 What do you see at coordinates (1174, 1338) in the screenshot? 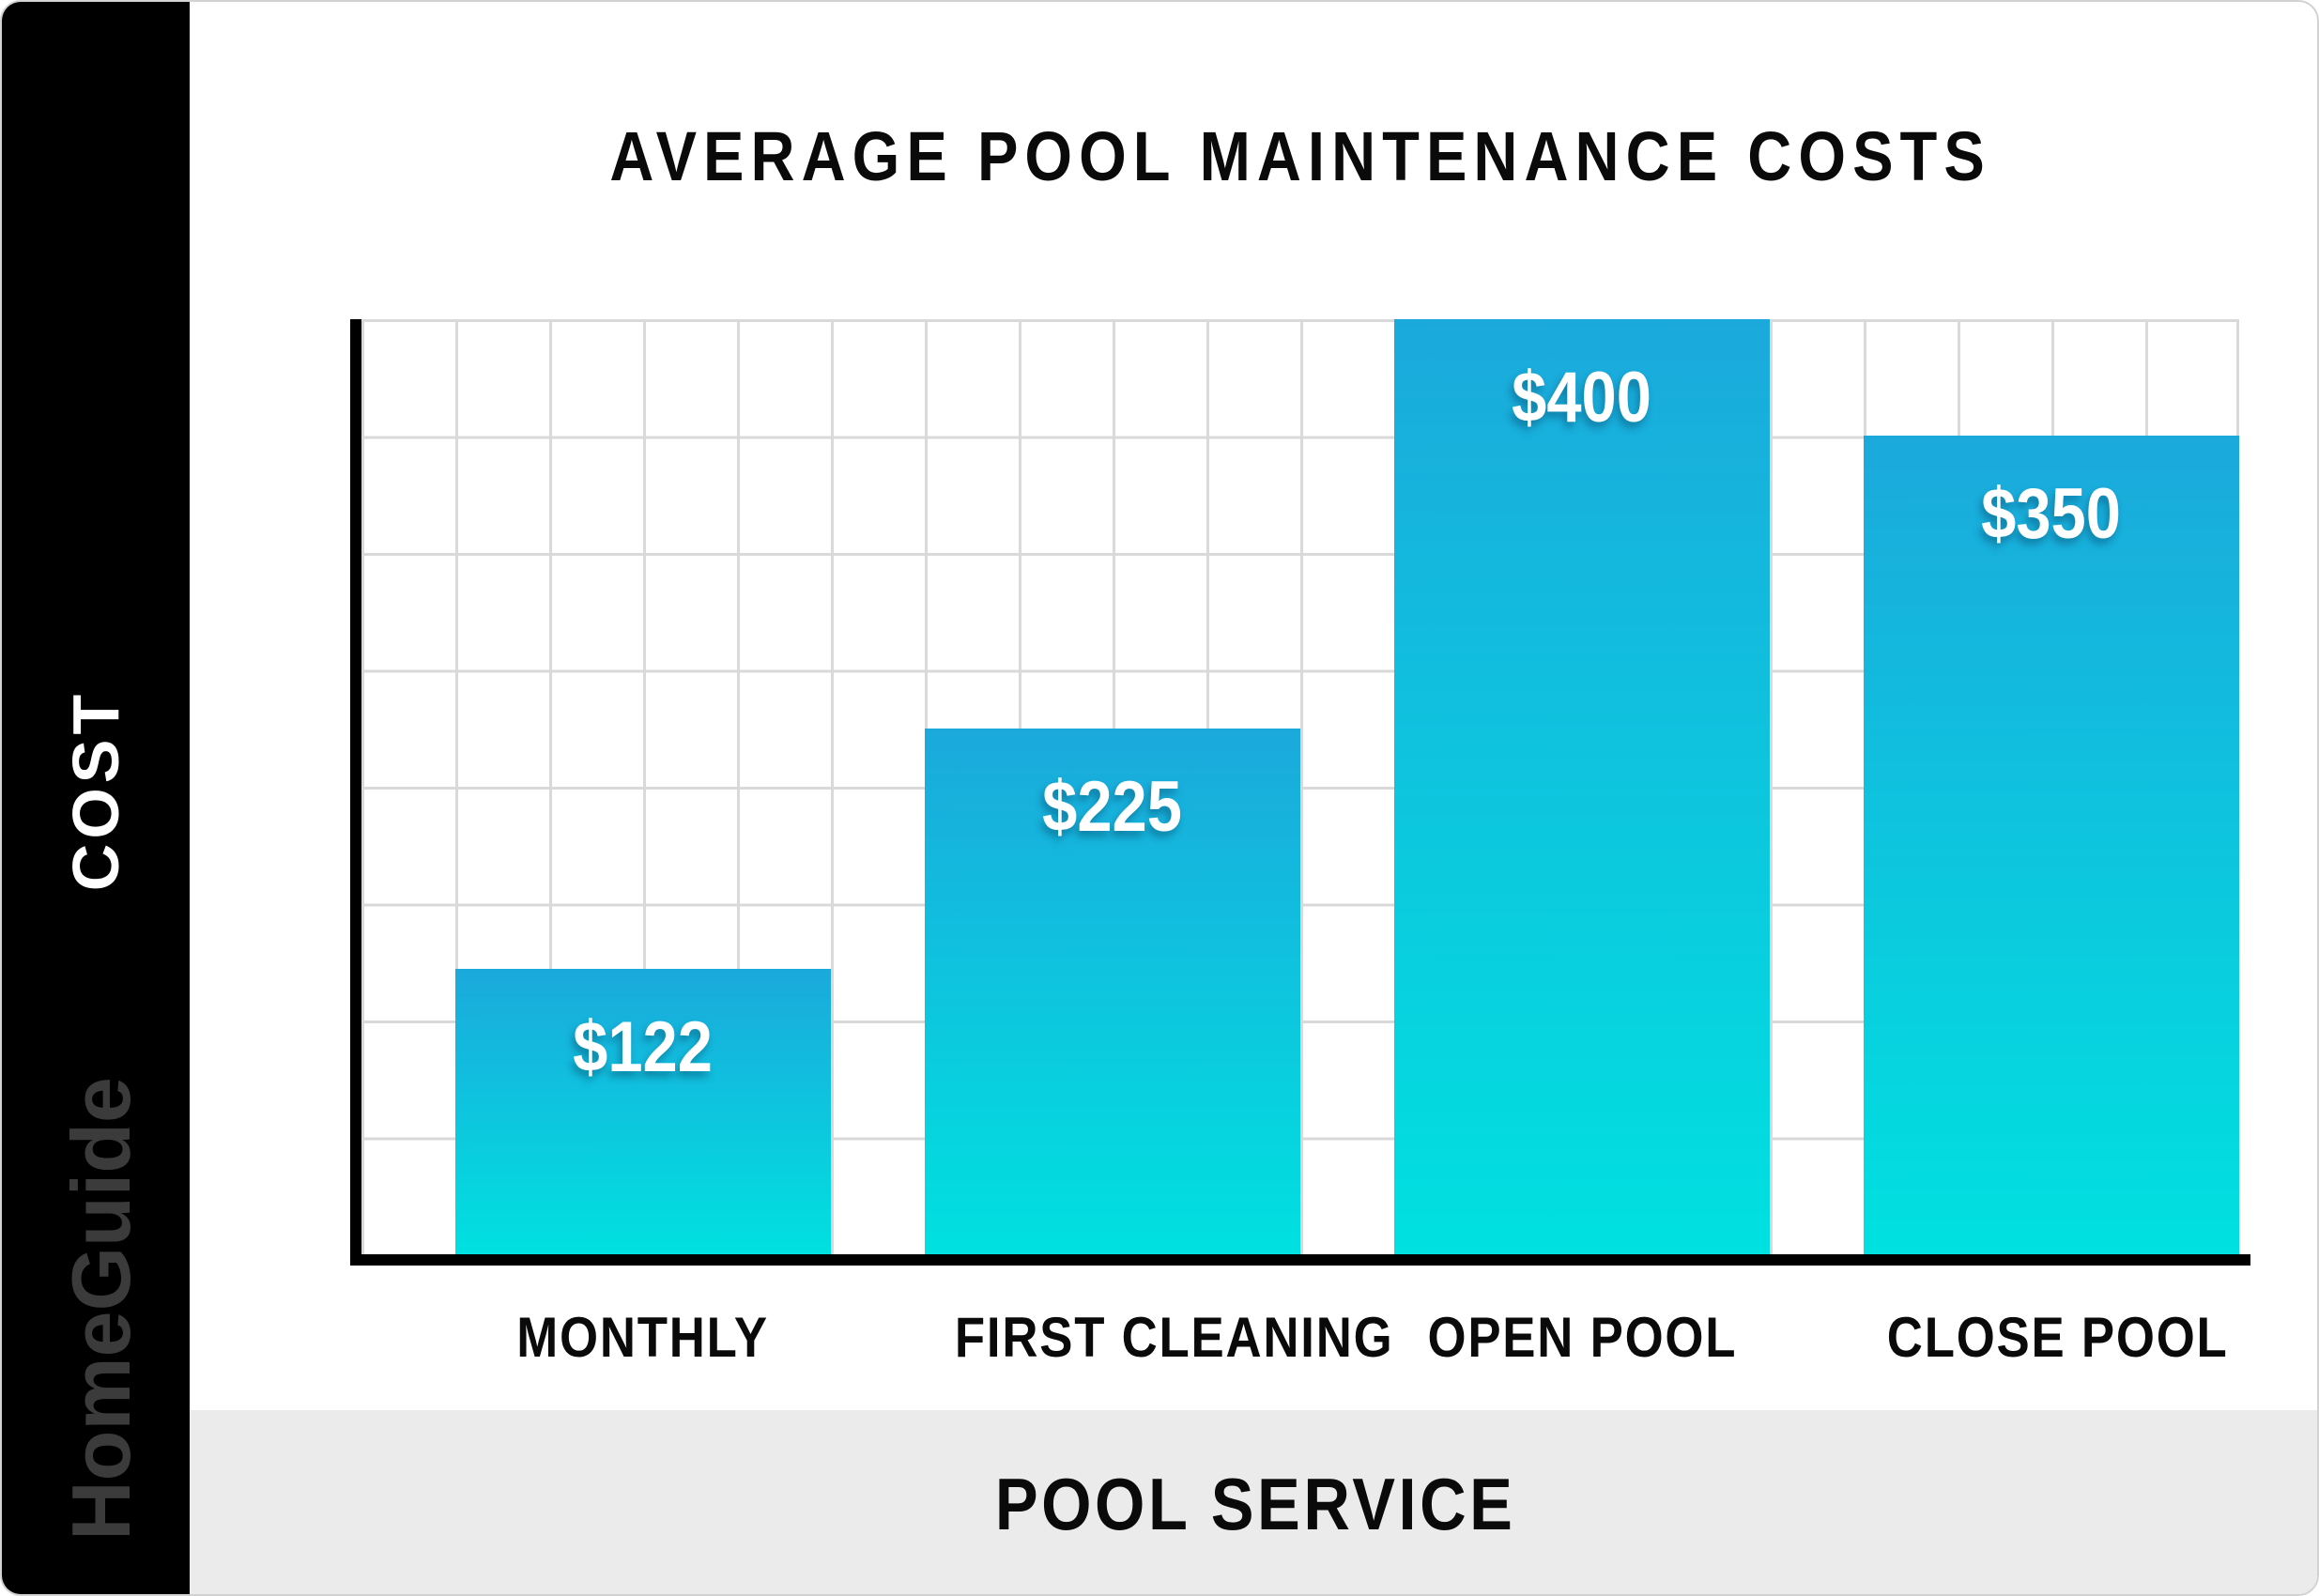
I see `x-category-first-cleaning: FIRST CLEANING` at bounding box center [1174, 1338].